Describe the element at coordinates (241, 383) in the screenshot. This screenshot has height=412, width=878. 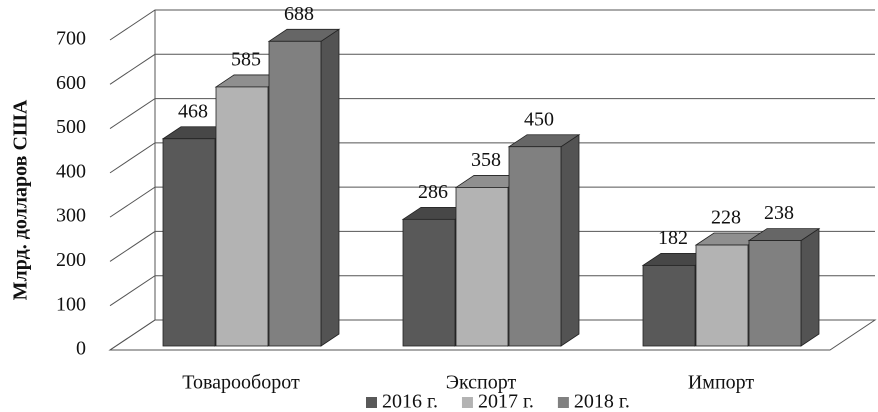
I see `x-tick-label: Товарооборот` at that location.